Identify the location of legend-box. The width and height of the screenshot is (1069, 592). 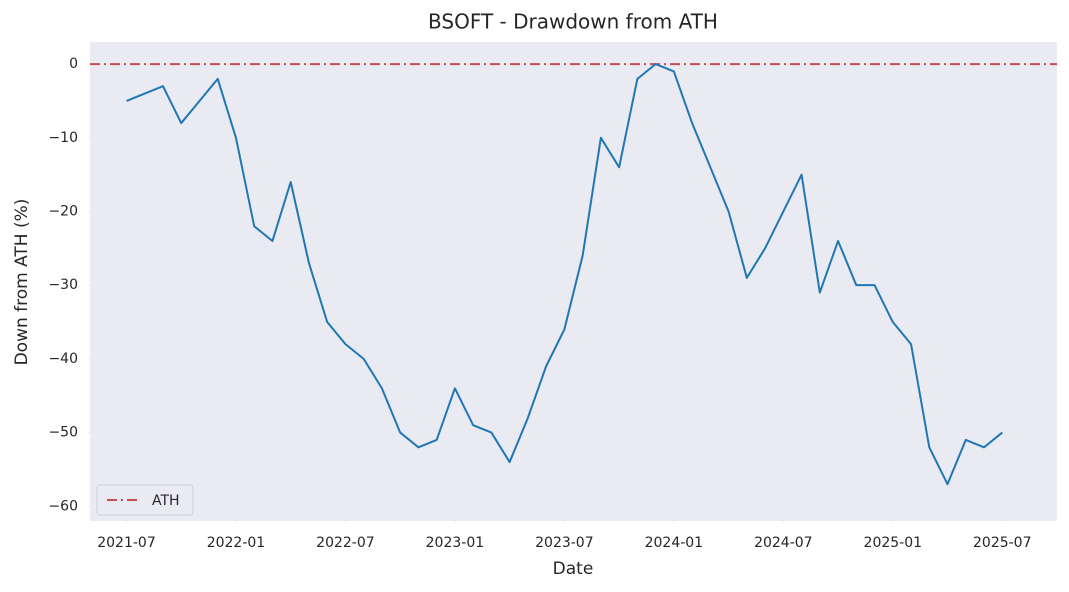
(145, 500).